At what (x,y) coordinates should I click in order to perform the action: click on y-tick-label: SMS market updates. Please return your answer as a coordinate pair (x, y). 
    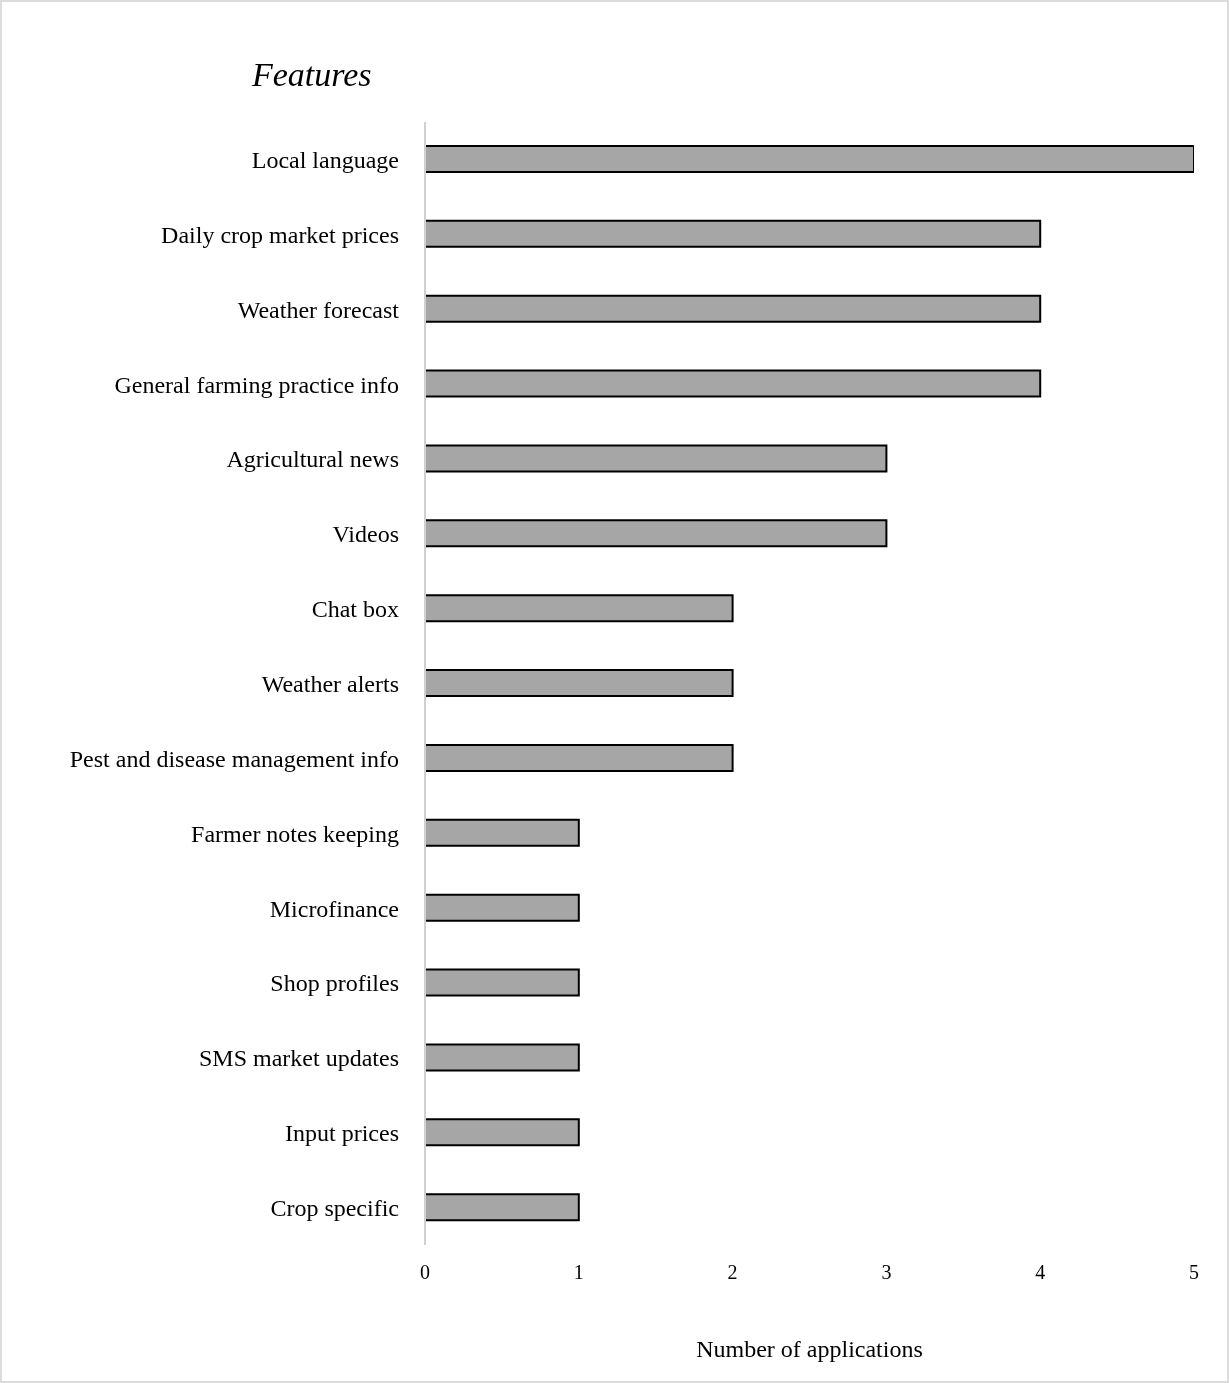
    Looking at the image, I should click on (299, 1058).